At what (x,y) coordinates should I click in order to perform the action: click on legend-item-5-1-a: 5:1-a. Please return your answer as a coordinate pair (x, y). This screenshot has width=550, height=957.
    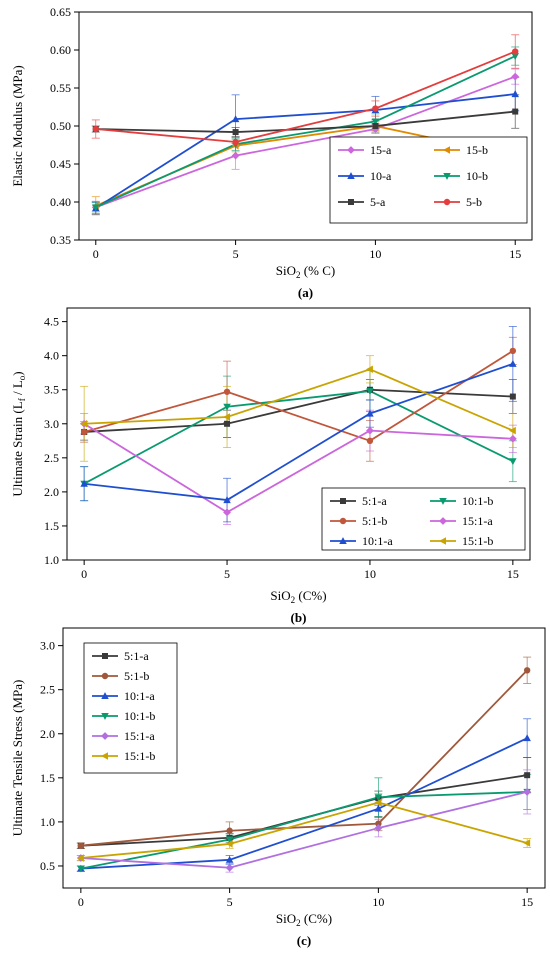
    Looking at the image, I should click on (358, 501).